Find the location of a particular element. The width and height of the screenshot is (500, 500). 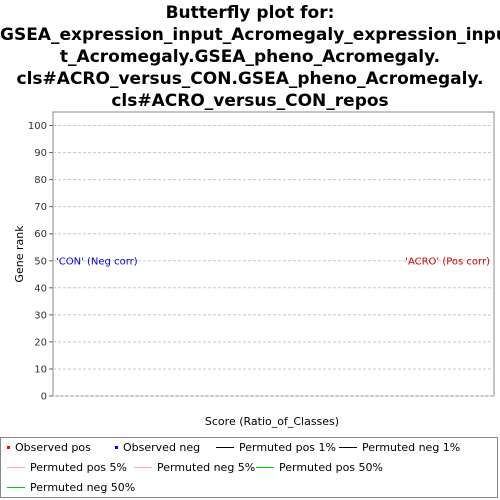

legend-label: Permuted neg 1% is located at coordinates (411, 447).